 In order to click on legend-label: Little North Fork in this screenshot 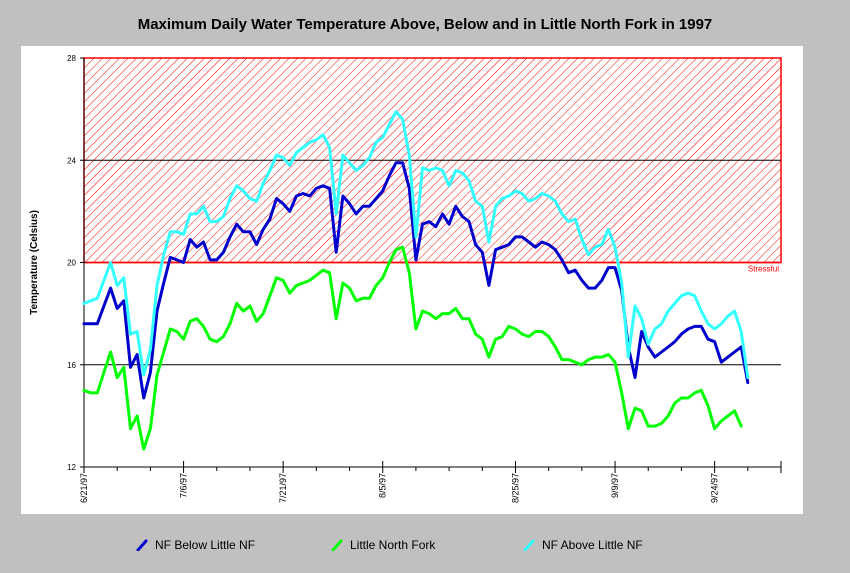, I will do `click(393, 545)`.